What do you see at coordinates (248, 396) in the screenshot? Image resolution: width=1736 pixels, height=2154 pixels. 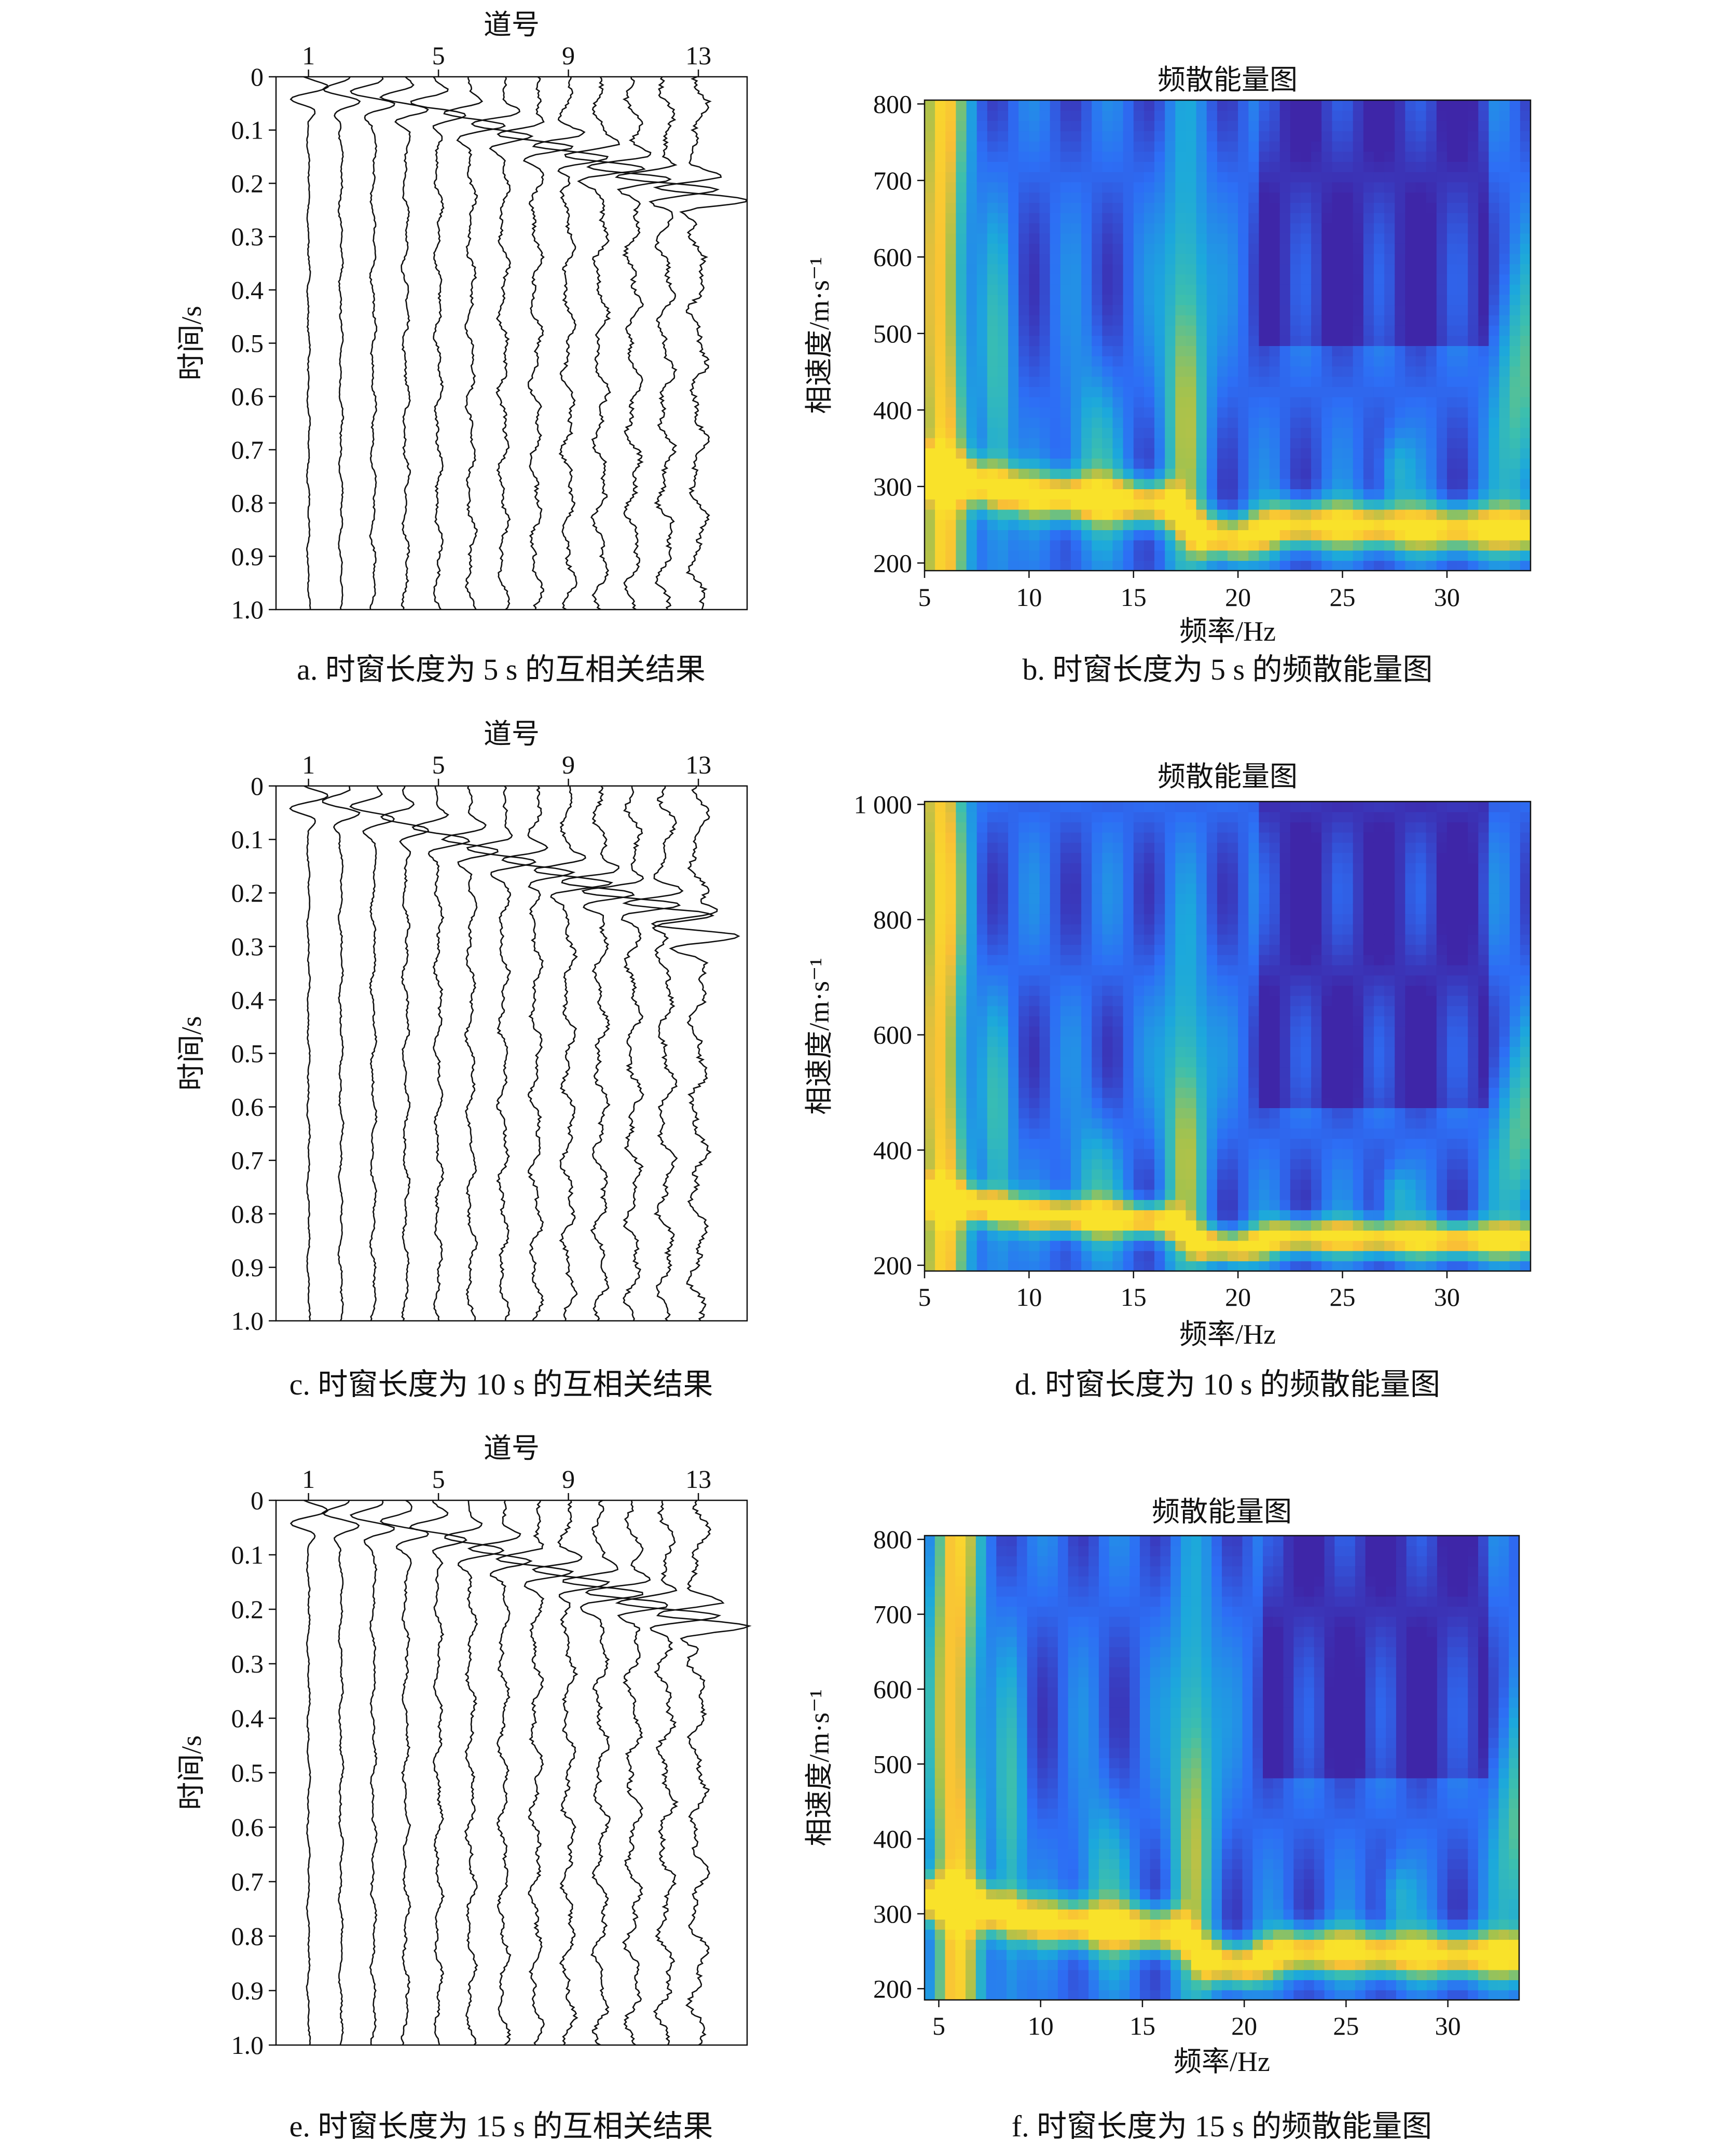 I see `y-tick-label: 0.6` at bounding box center [248, 396].